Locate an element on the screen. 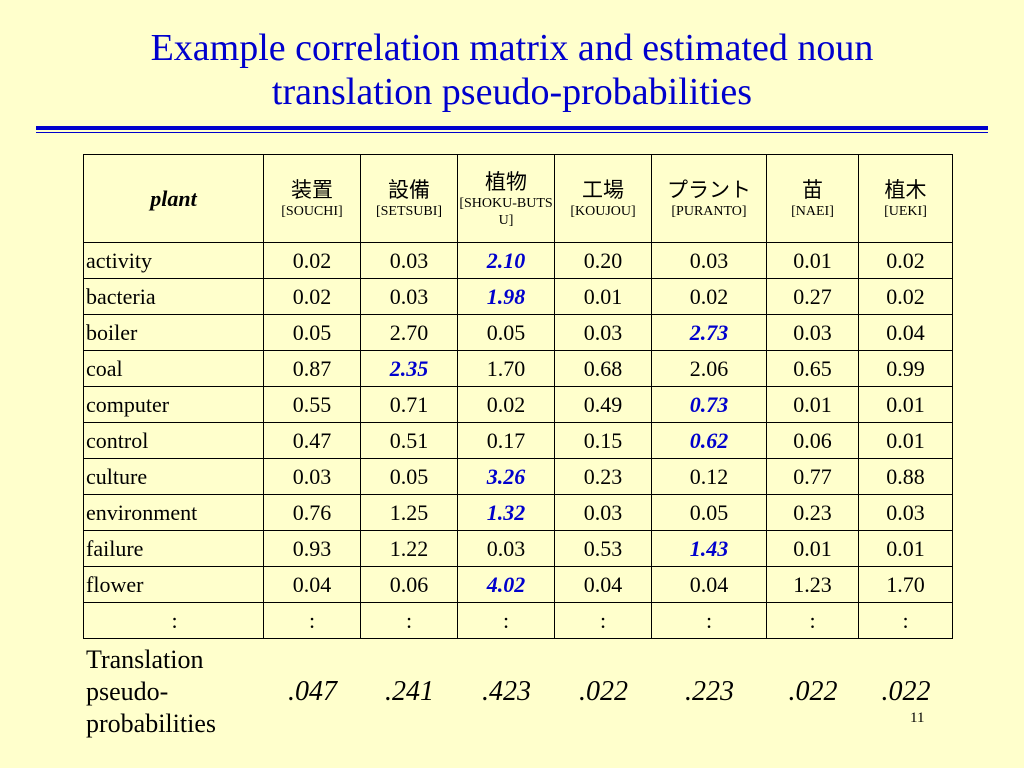 The height and width of the screenshot is (768, 1024). column-header-jp: 装置 is located at coordinates (312, 190).